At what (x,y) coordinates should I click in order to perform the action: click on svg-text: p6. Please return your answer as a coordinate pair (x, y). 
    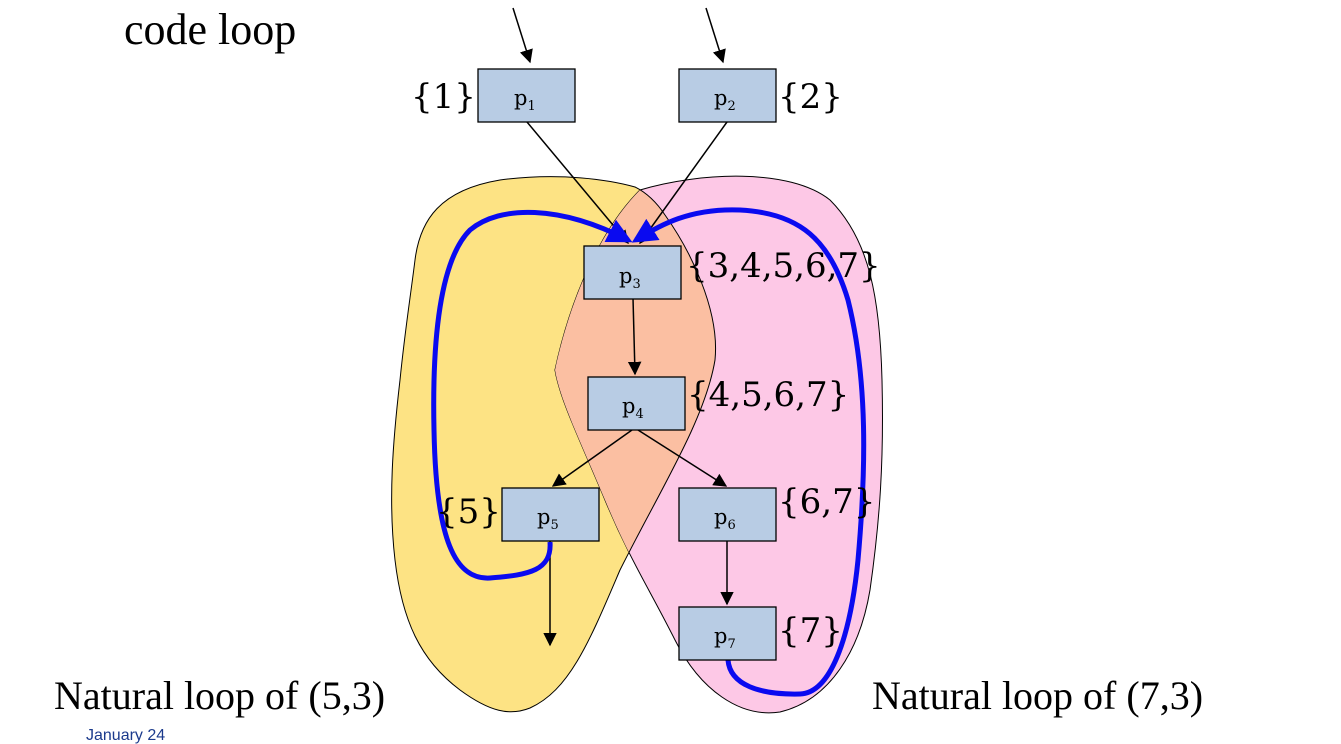
    Looking at the image, I should click on (725, 519).